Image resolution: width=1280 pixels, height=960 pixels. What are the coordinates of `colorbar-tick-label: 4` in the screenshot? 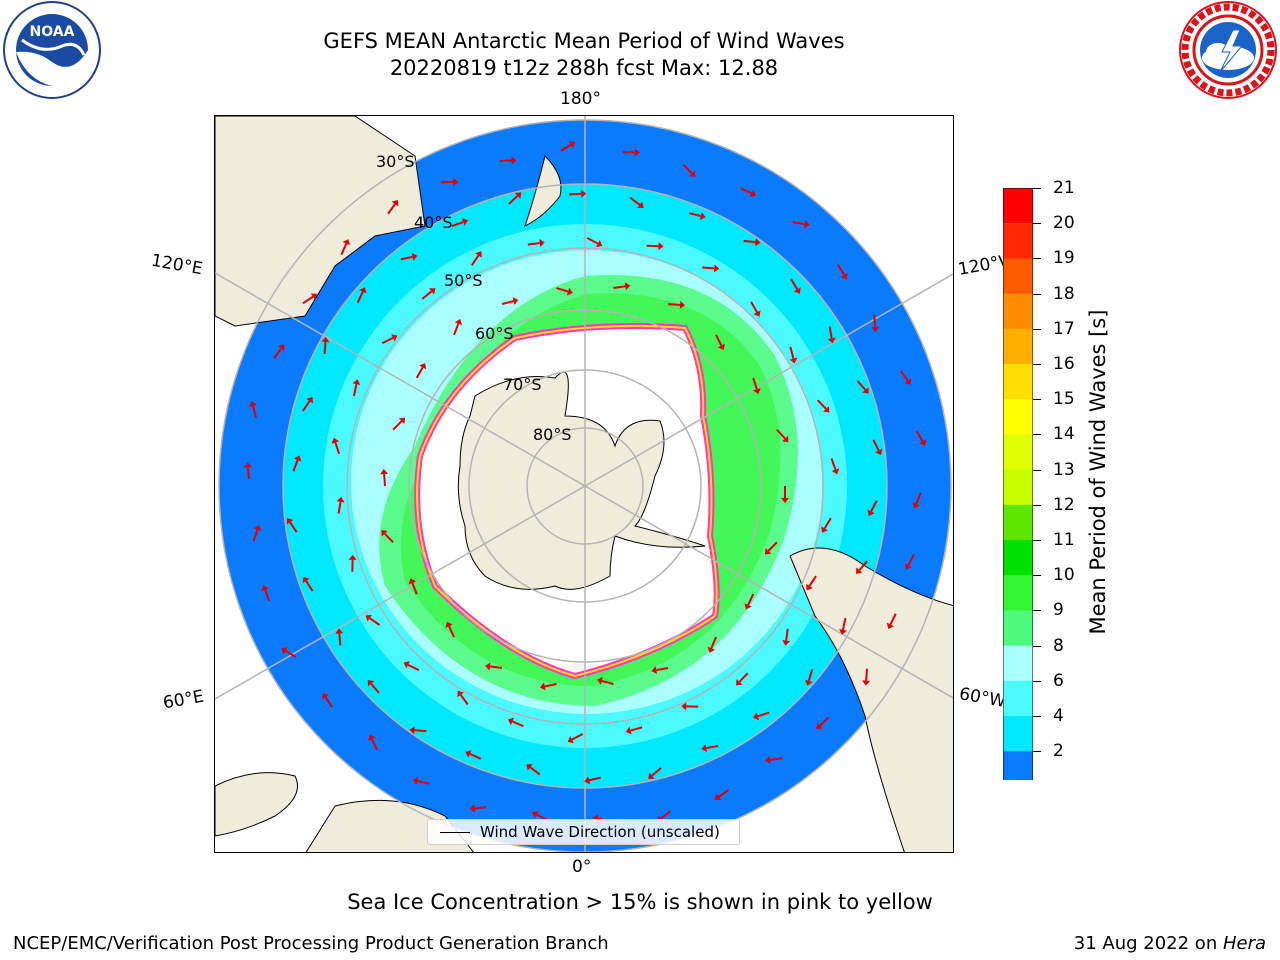 It's located at (1058, 716).